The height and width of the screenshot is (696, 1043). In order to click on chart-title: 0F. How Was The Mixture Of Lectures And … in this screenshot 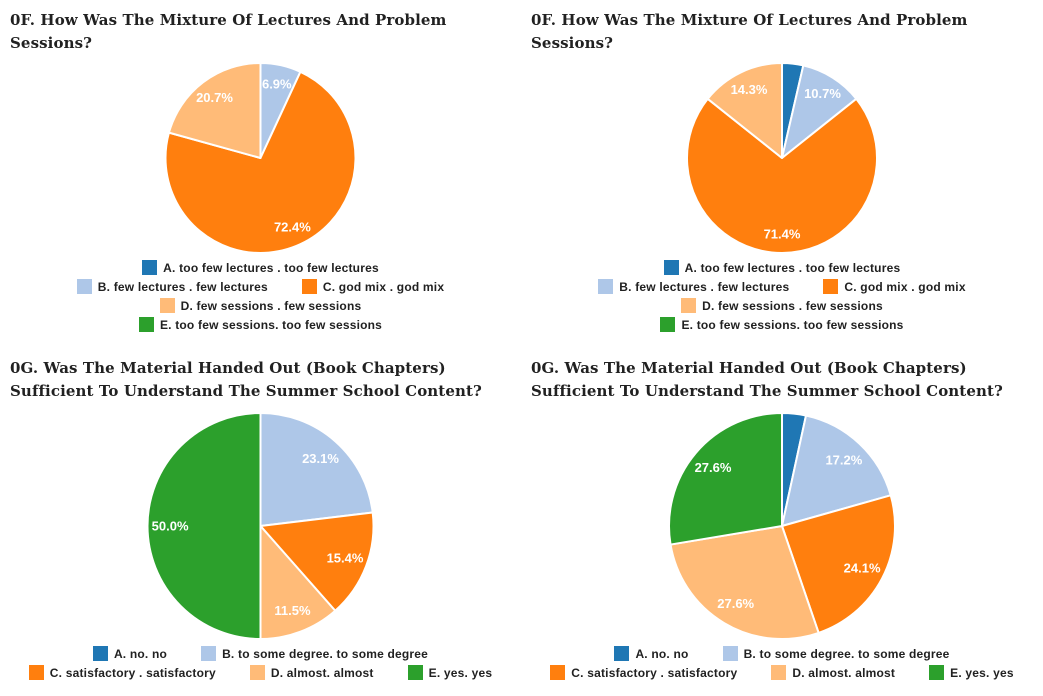, I will do `click(228, 31)`.